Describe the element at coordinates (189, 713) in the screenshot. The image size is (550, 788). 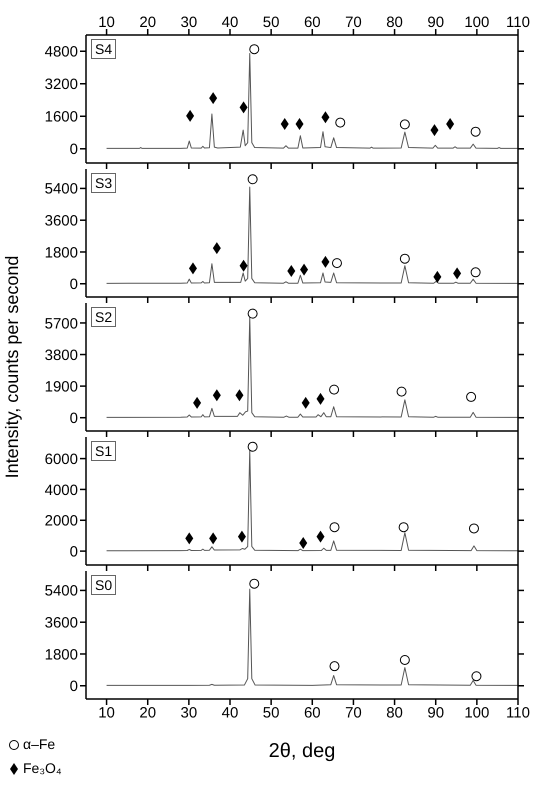
I see `x-tick-label: 30` at that location.